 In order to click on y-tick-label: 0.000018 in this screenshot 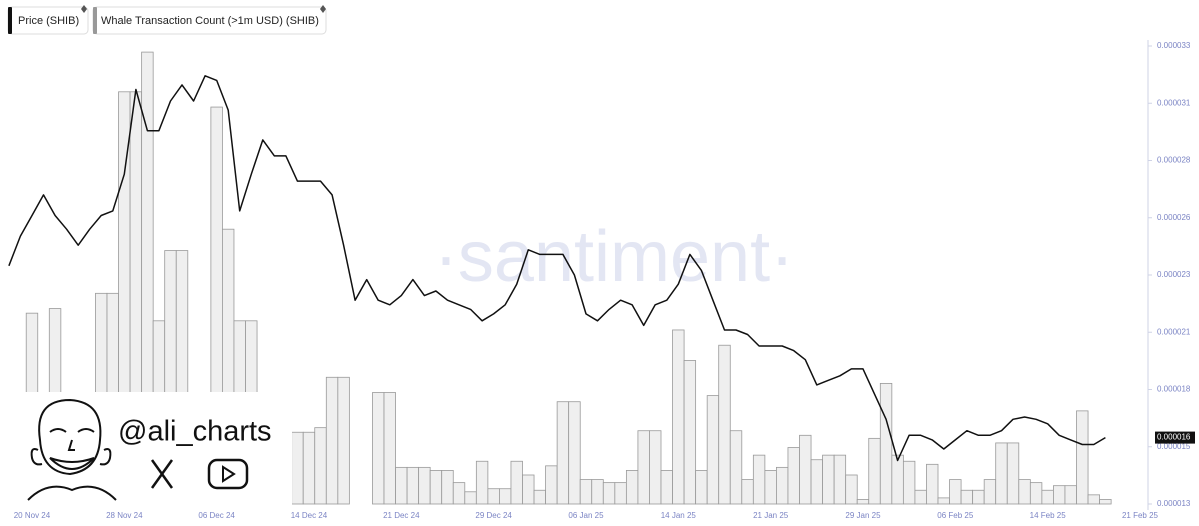, I will do `click(1174, 389)`.